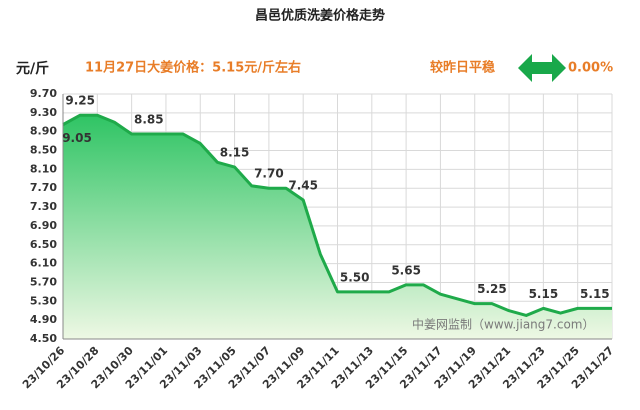 Image resolution: width=640 pixels, height=410 pixels. What do you see at coordinates (43, 187) in the screenshot?
I see `y-tick-label: 7.70` at bounding box center [43, 187].